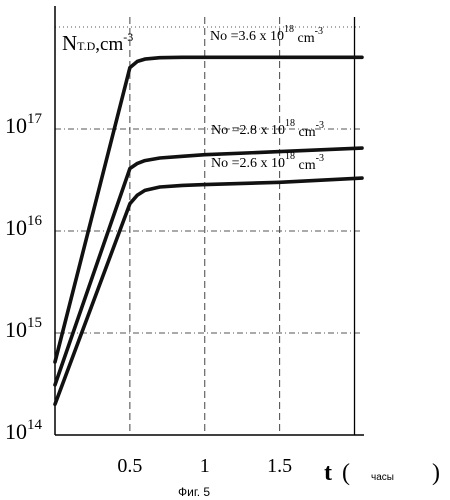  Describe the element at coordinates (34, 323) in the screenshot. I see `y-tick-exp-1: 15` at that location.